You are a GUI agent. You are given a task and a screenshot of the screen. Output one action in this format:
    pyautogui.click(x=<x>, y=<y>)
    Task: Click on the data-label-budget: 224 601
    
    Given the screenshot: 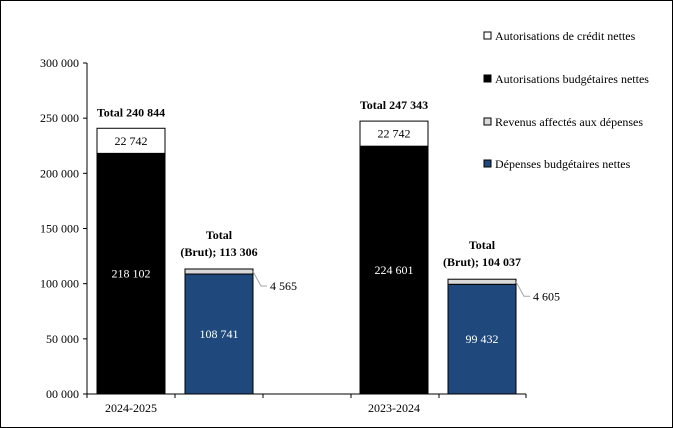 What is the action you would take?
    pyautogui.click(x=394, y=270)
    